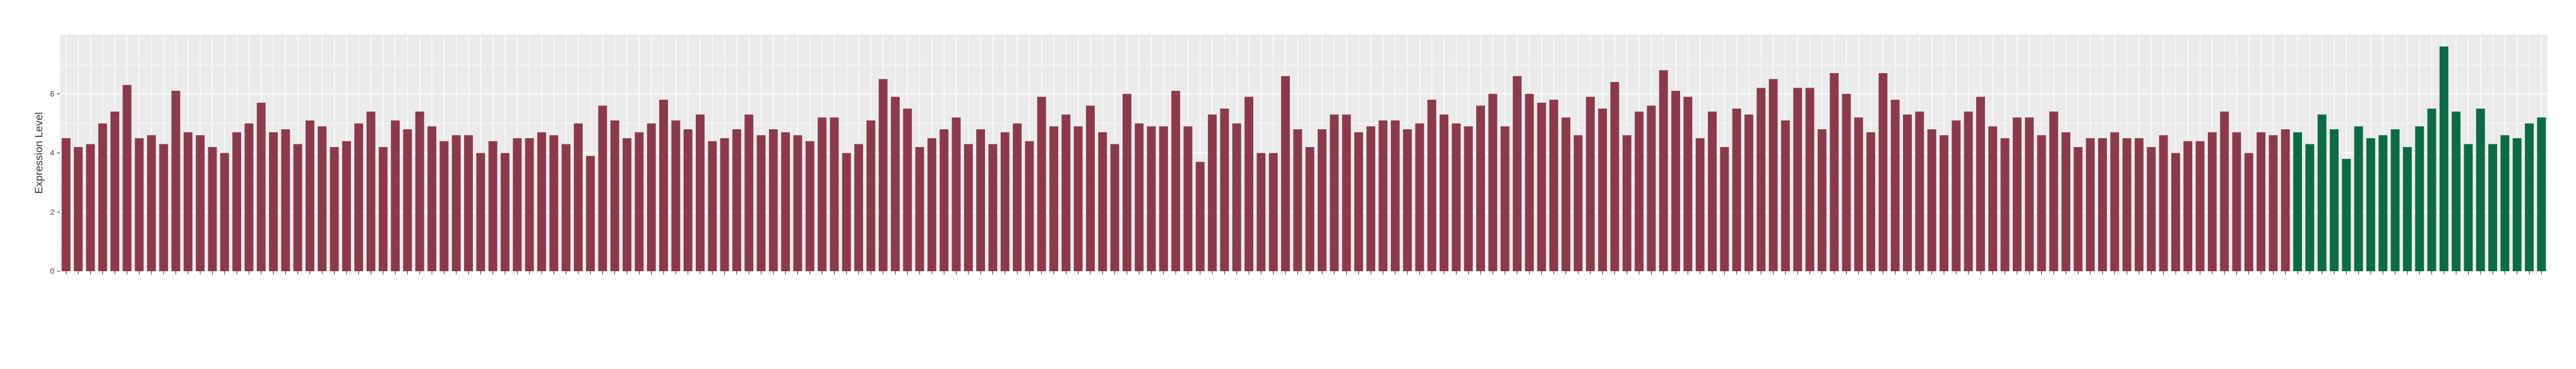 The width and height of the screenshot is (2576, 369). I want to click on x-axis, so click(1304, 272).